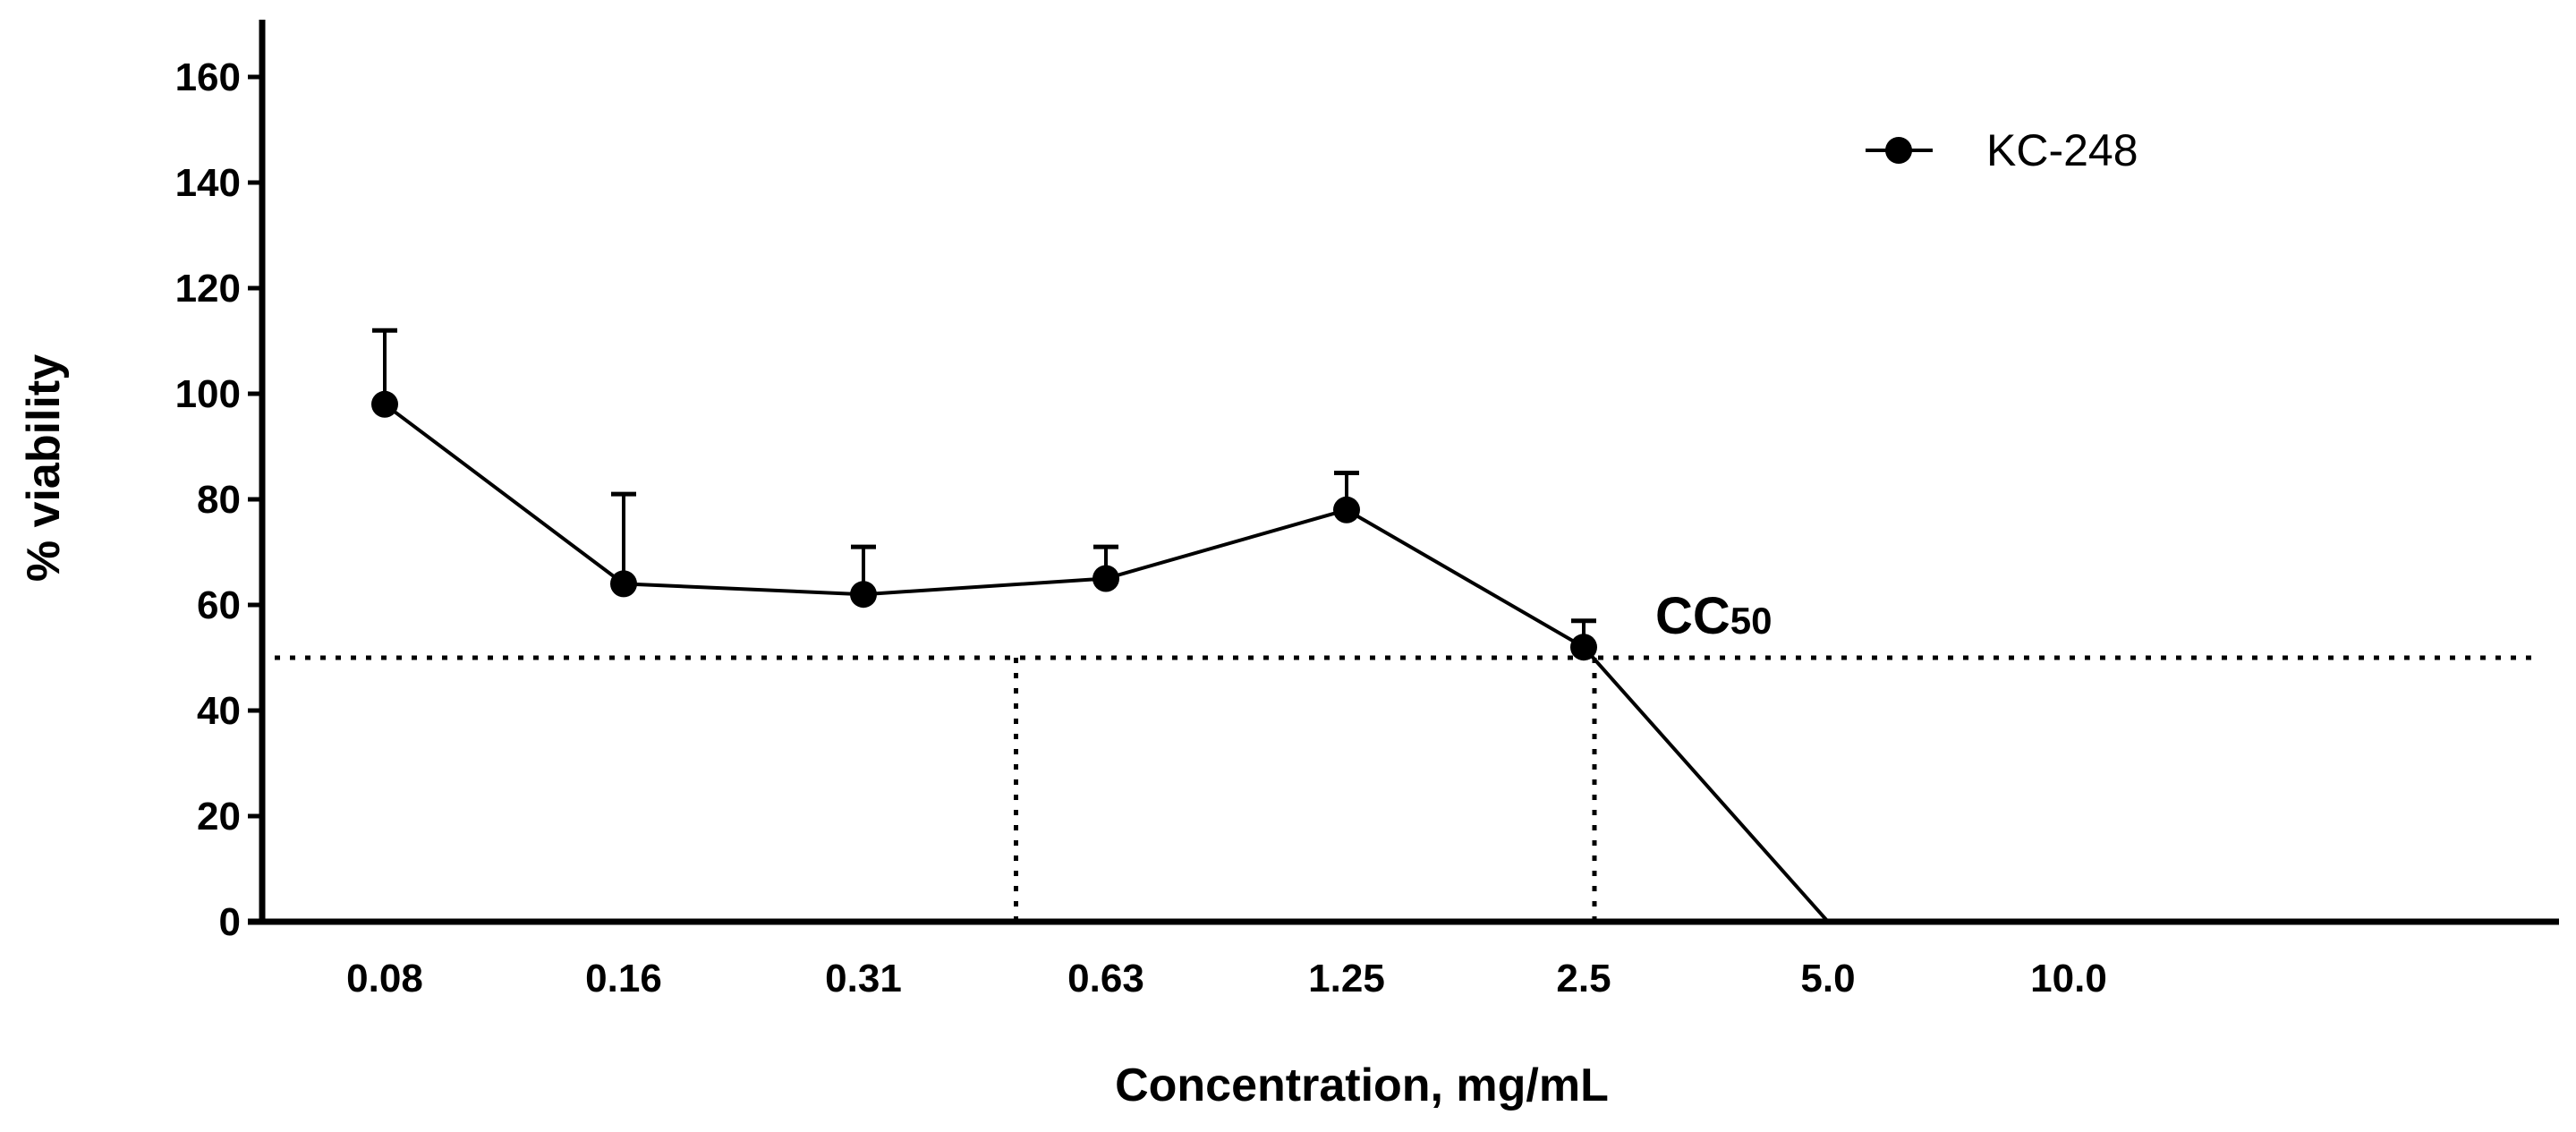  I want to click on legend-label-kc-248: KC-248, so click(2062, 150).